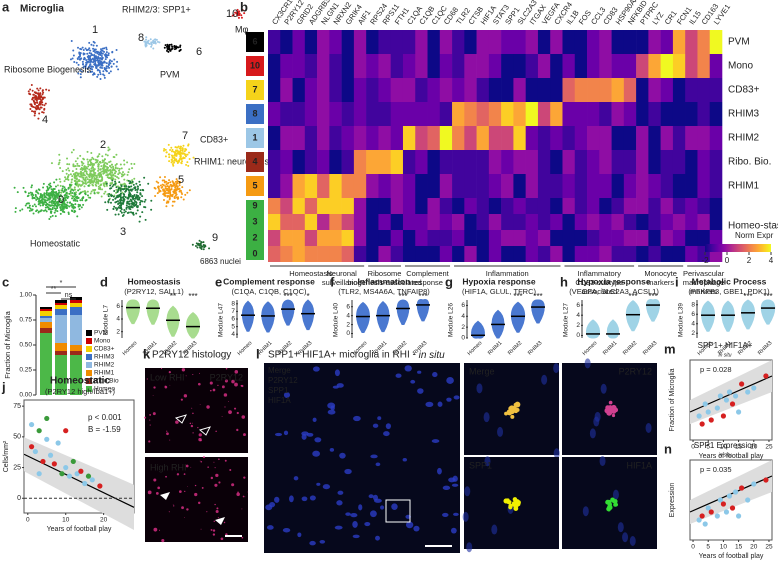  Describe the element at coordinates (515, 348) in the screenshot. I see `x-tick-label: RHIM2` at that location.